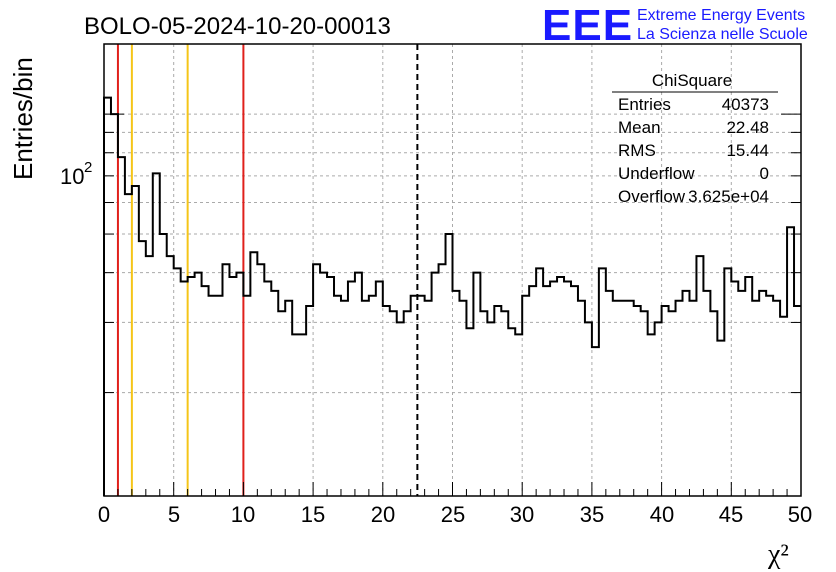 The image size is (836, 572). Describe the element at coordinates (592, 514) in the screenshot. I see `x-tick-label: 35` at that location.